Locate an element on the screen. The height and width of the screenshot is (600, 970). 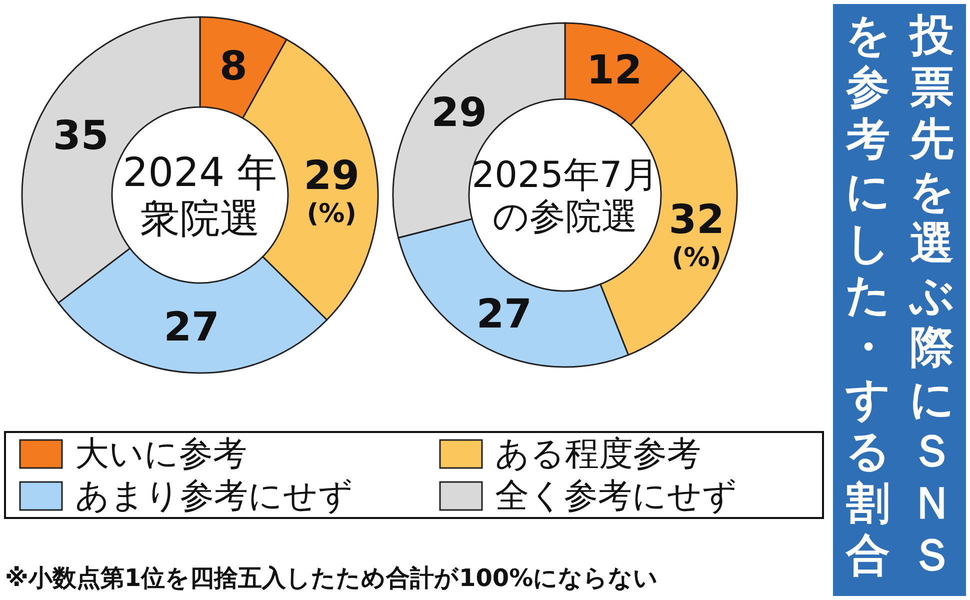
text: ※小数点第1位を四捨五入したため合計が100%にならない is located at coordinates (331, 578).